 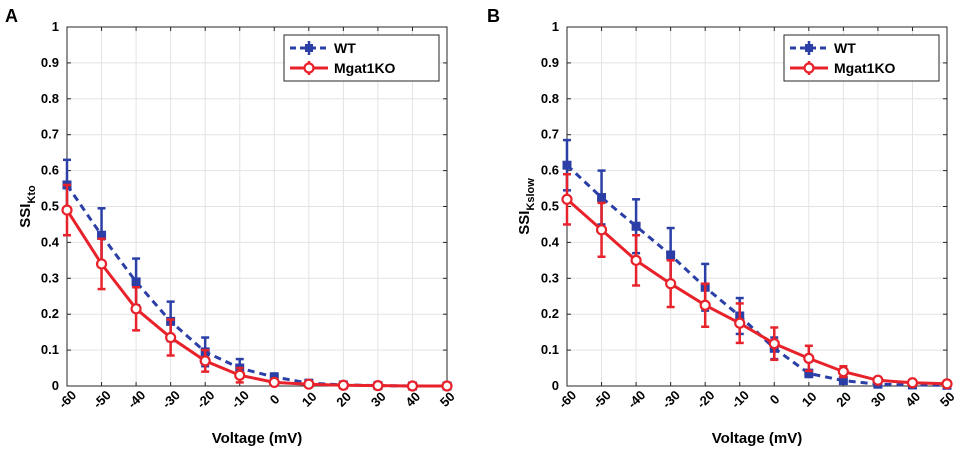 I want to click on y-axis-label-subscript: Kslow, so click(x=531, y=194).